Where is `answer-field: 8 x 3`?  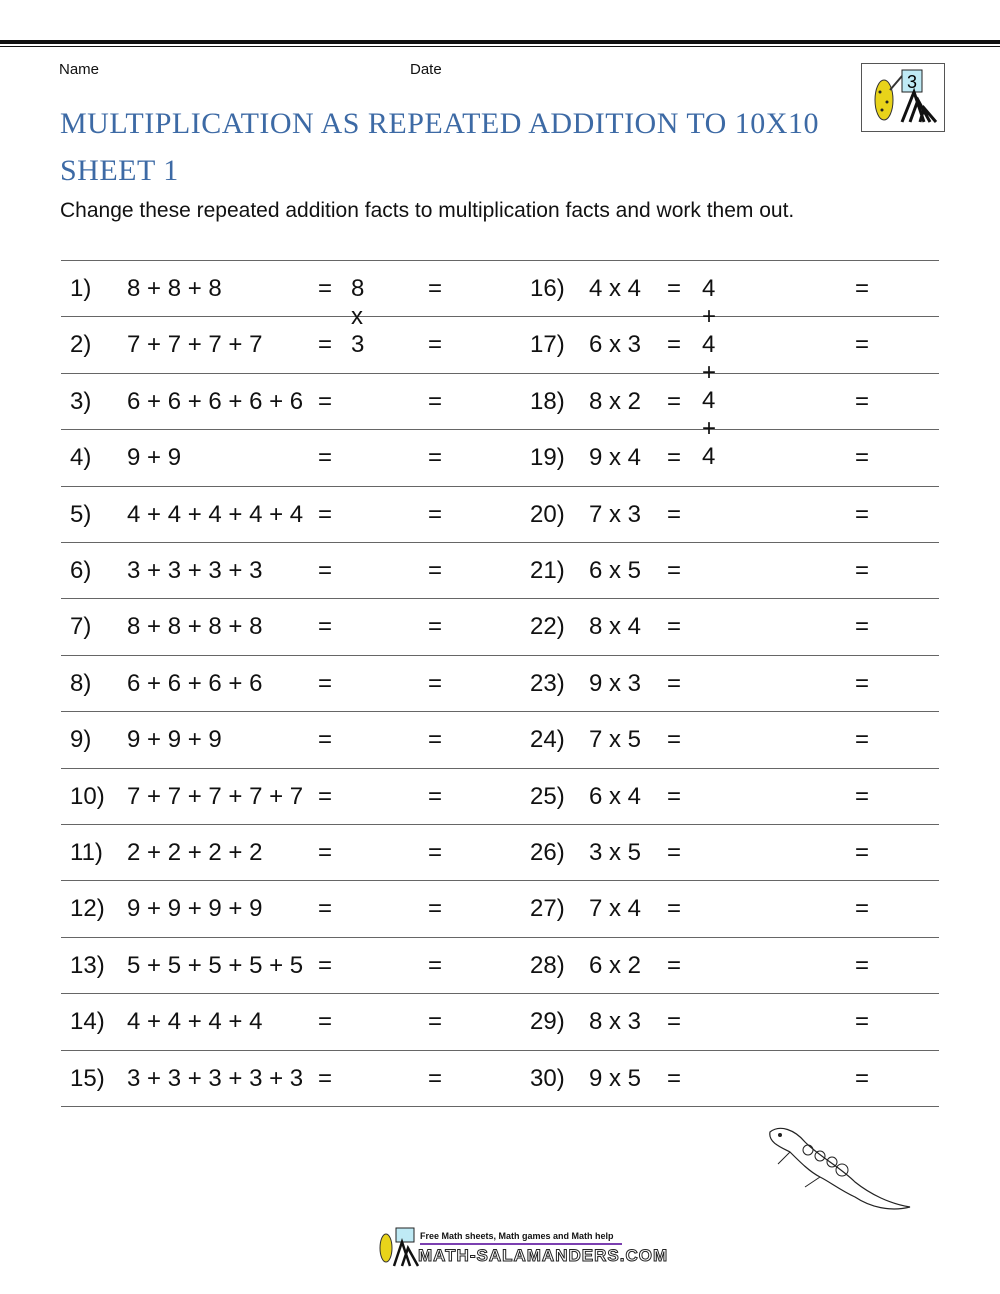
answer-field: 8 x 3 is located at coordinates (358, 316).